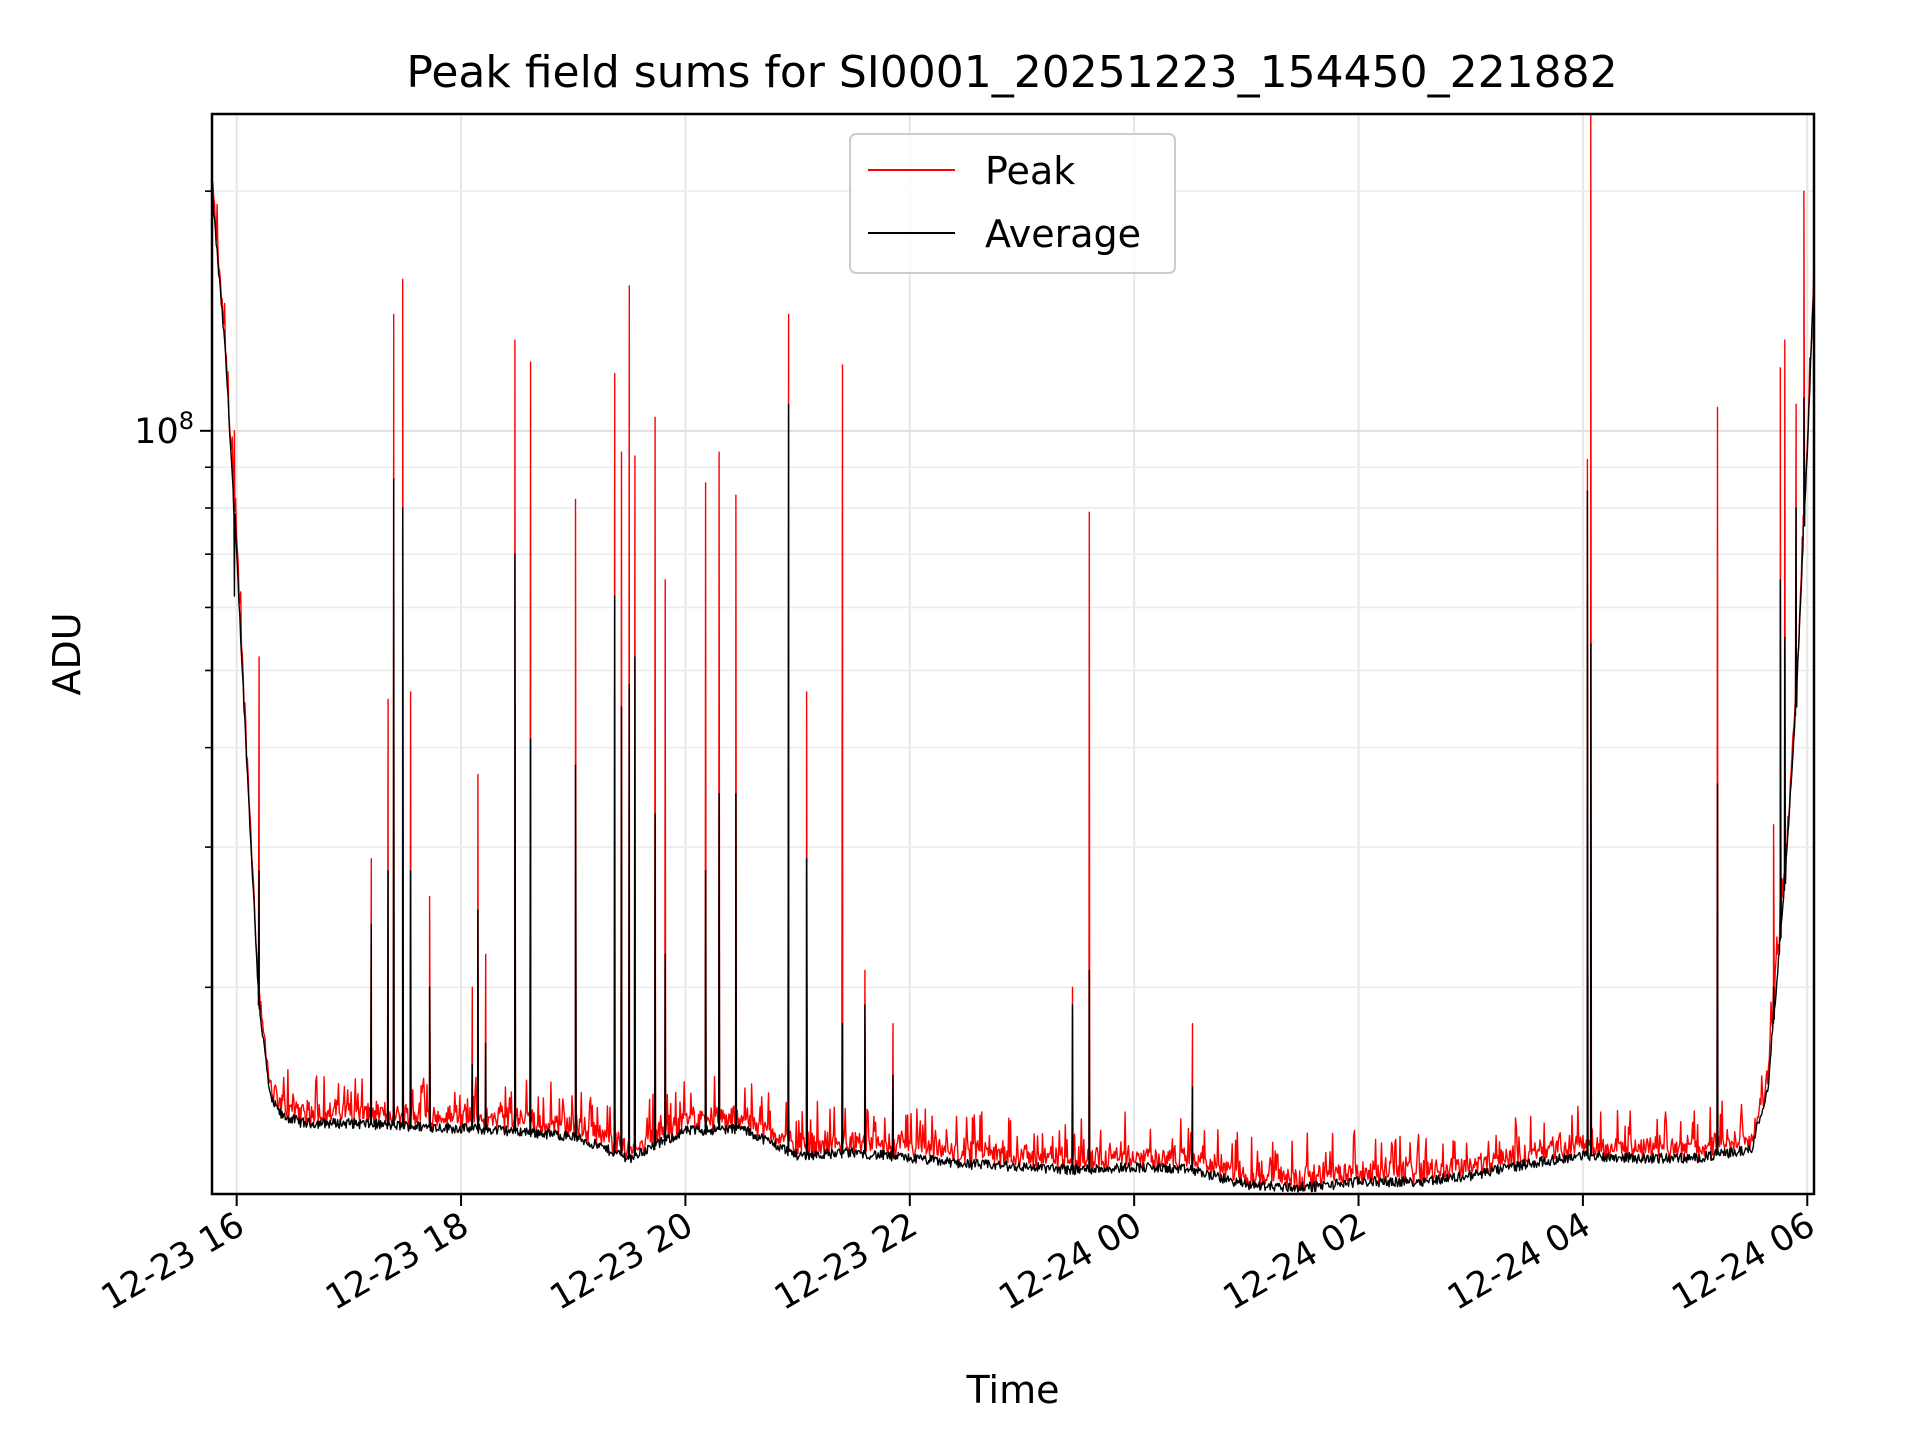 The width and height of the screenshot is (1920, 1440). Describe the element at coordinates (1013, 1390) in the screenshot. I see `x-axis-label: Time` at that location.